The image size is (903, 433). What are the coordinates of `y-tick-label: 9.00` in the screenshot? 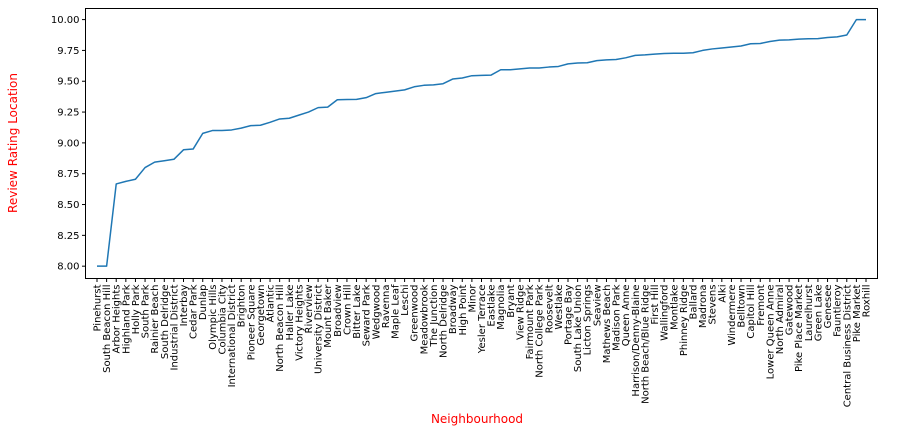 It's located at (68, 143).